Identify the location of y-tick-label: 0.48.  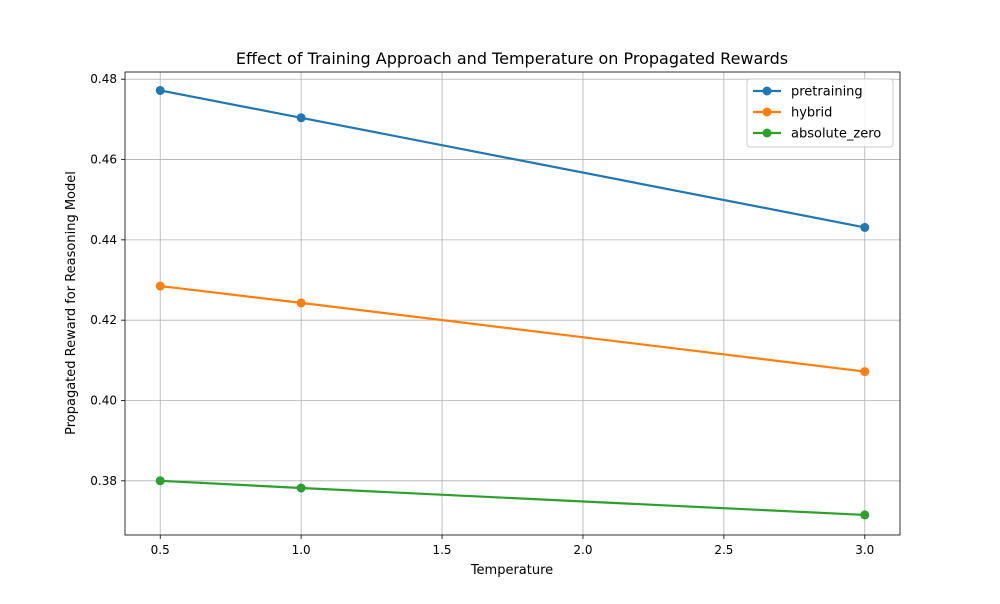
(103, 79).